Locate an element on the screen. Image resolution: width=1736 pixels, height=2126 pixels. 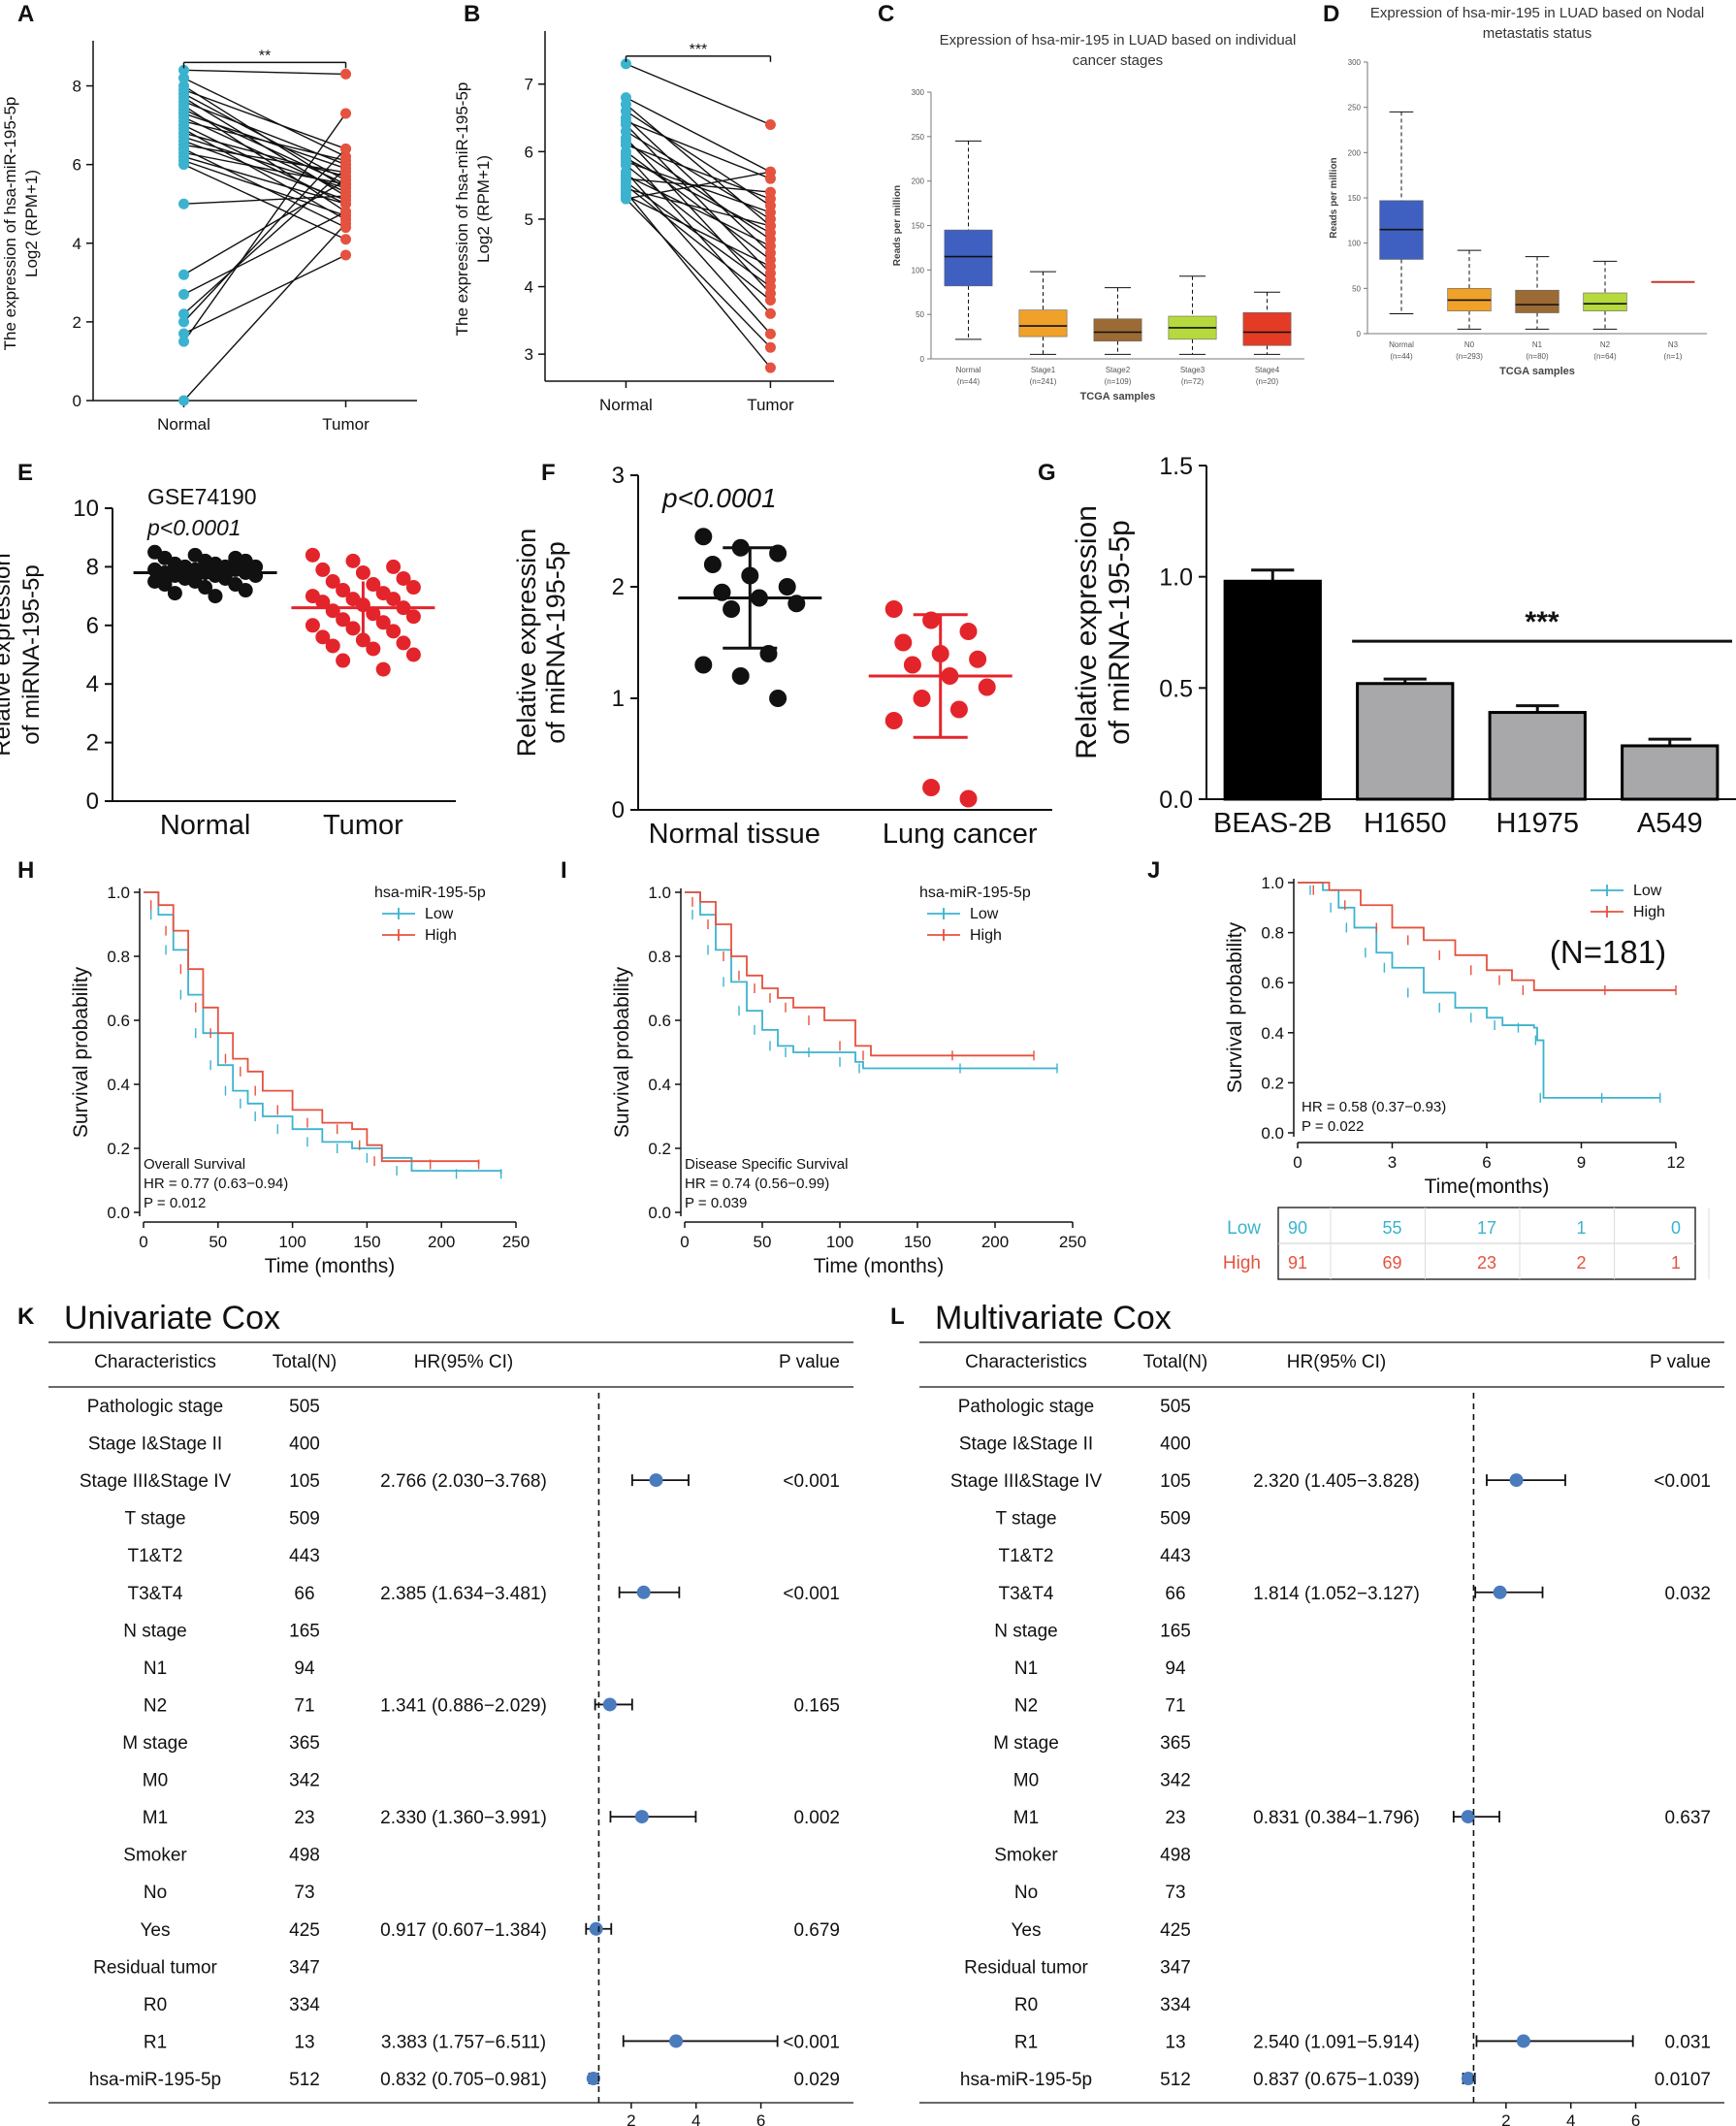
x-tick-label: 150 is located at coordinates (366, 1242).